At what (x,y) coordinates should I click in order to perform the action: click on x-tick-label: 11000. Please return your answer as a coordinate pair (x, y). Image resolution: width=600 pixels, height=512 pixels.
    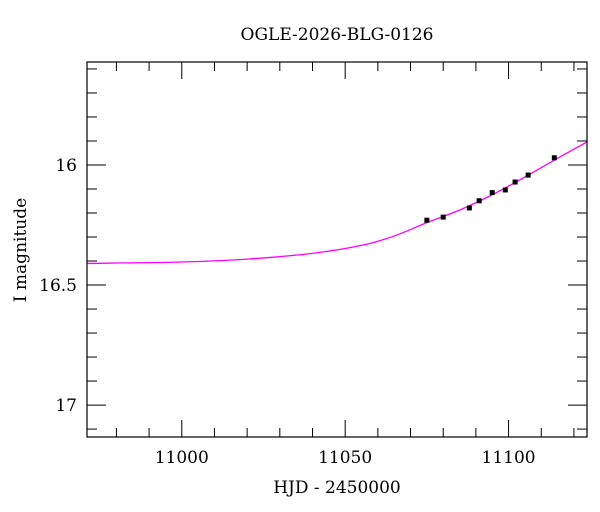
    Looking at the image, I should click on (182, 458).